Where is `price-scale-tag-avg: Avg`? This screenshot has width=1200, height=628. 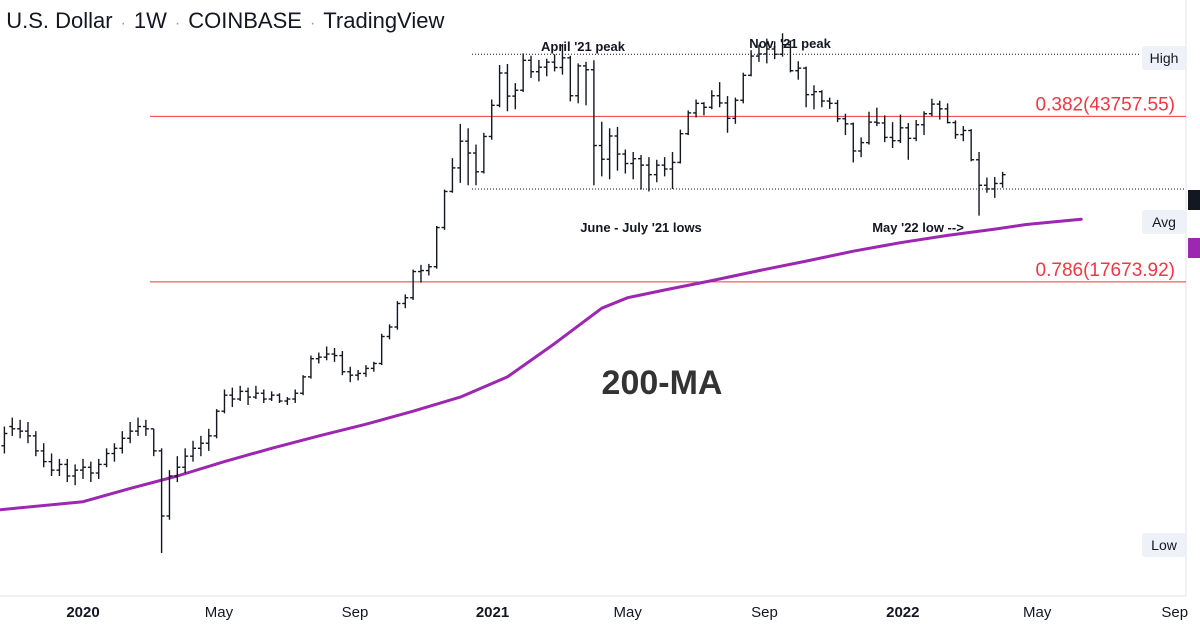
price-scale-tag-avg: Avg is located at coordinates (1164, 222).